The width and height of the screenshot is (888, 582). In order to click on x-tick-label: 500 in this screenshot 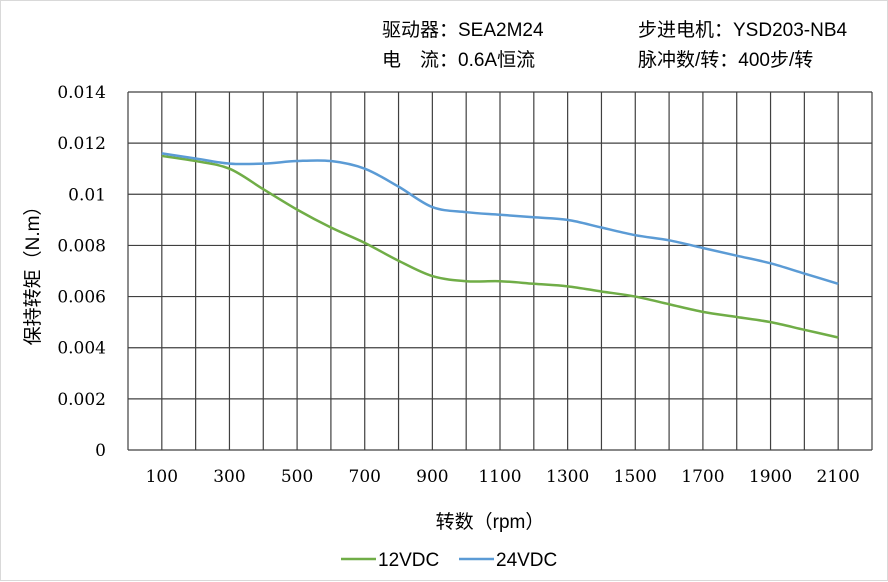, I will do `click(297, 477)`.